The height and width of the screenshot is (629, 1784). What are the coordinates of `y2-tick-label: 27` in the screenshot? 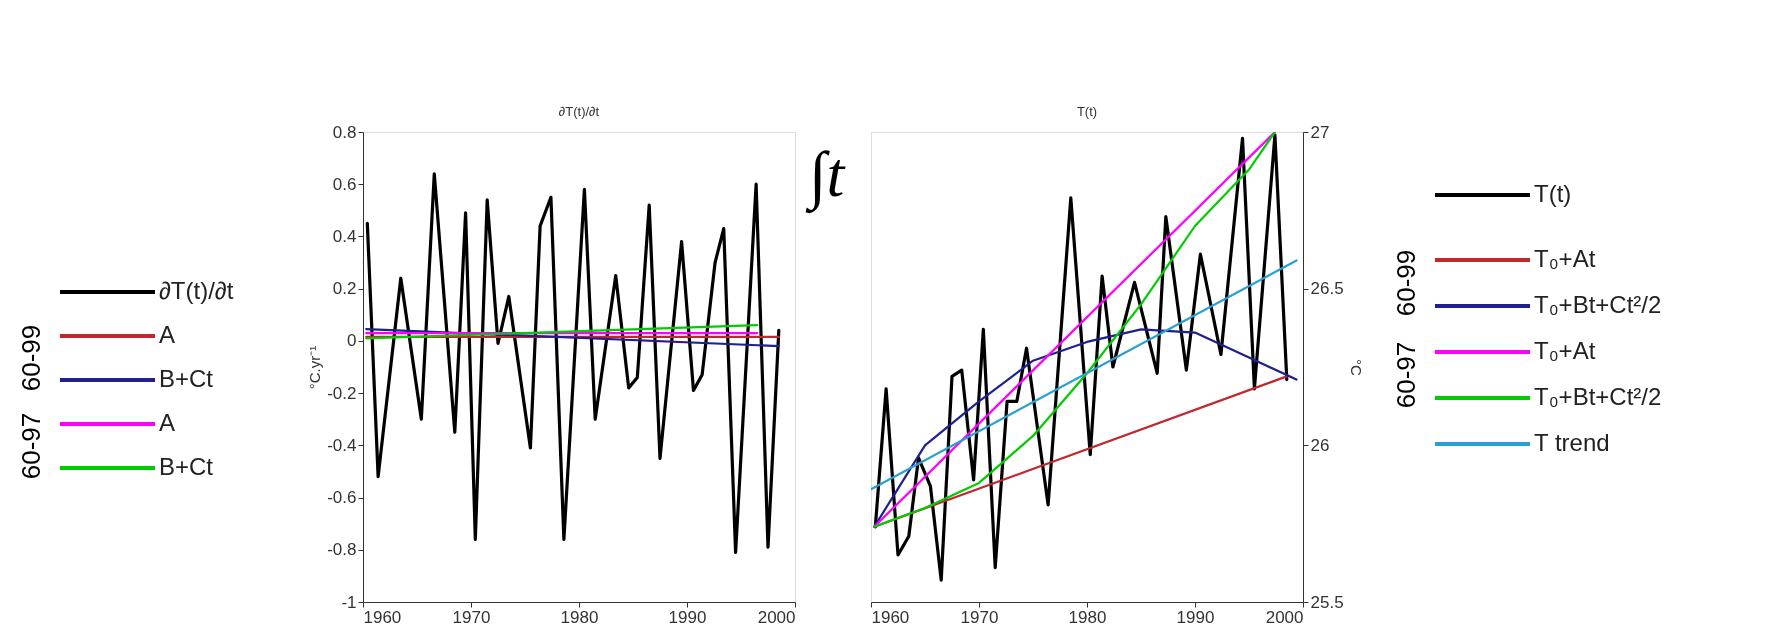 It's located at (1320, 132).